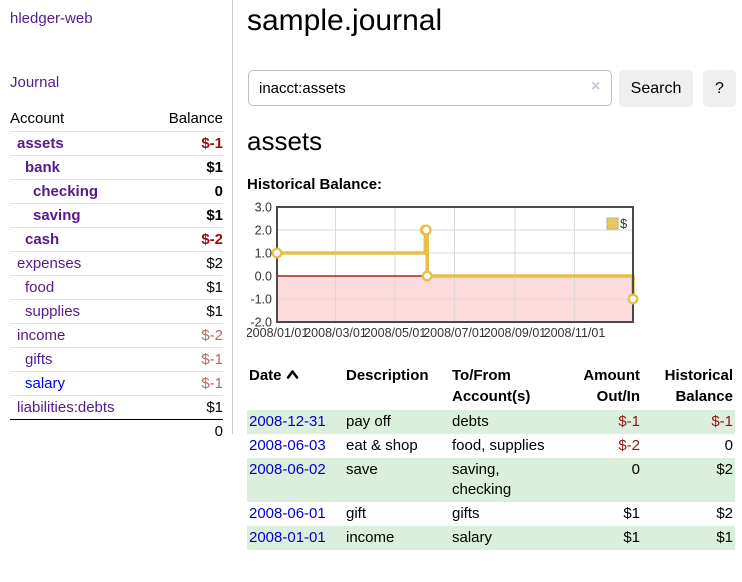 This screenshot has width=742, height=582. I want to click on transaction-date-link: 2008-06-03, so click(287, 445).